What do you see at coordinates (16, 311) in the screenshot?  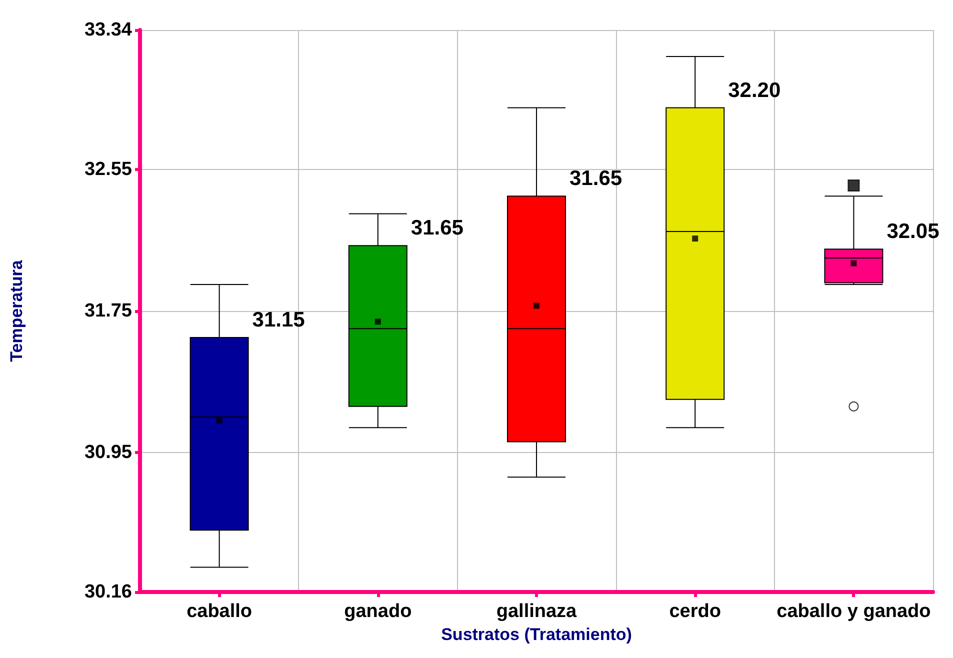 I see `y-axis-title: Temperatura` at bounding box center [16, 311].